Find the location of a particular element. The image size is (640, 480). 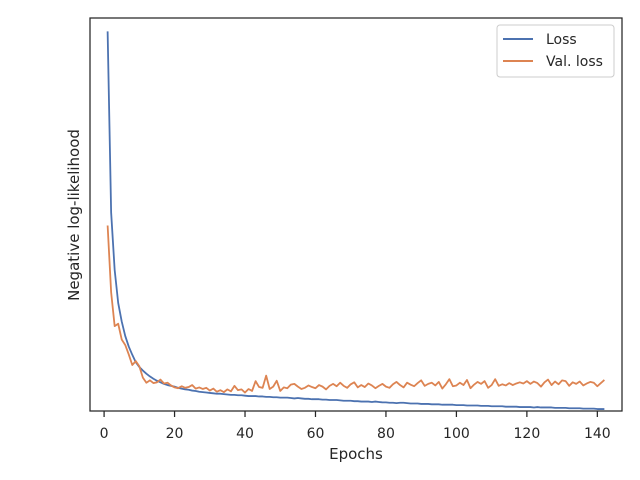

legend-label-loss: Loss is located at coordinates (561, 40).